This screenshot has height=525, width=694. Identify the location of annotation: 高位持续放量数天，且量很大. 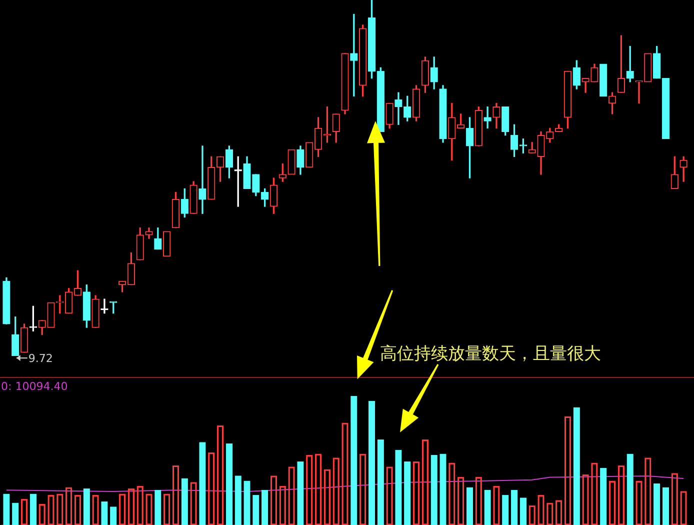
(490, 354).